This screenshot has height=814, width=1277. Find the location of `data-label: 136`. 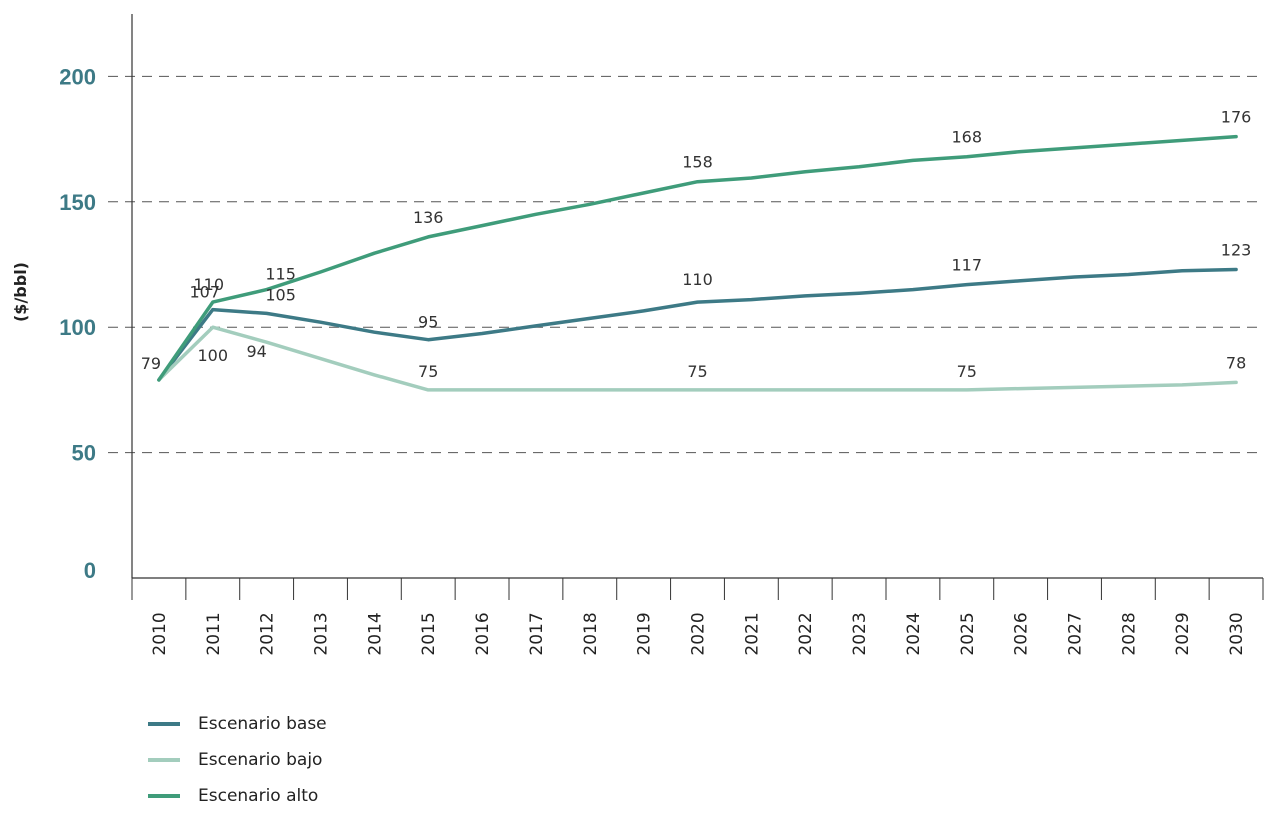

data-label: 136 is located at coordinates (428, 217).